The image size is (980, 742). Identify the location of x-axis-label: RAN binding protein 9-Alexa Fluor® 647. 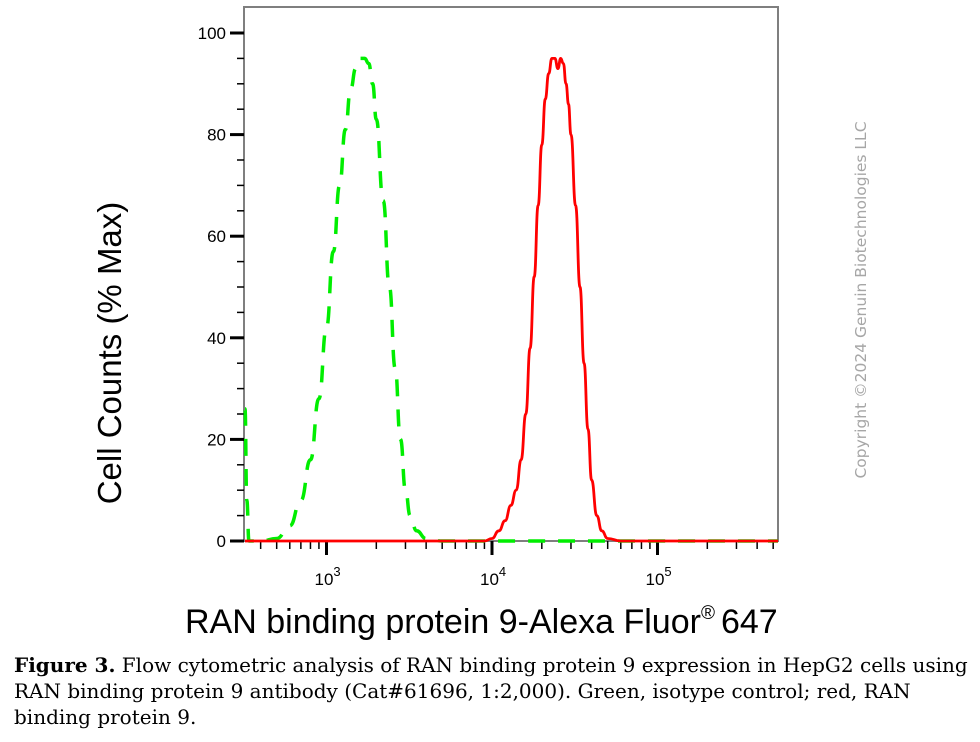
(481, 618).